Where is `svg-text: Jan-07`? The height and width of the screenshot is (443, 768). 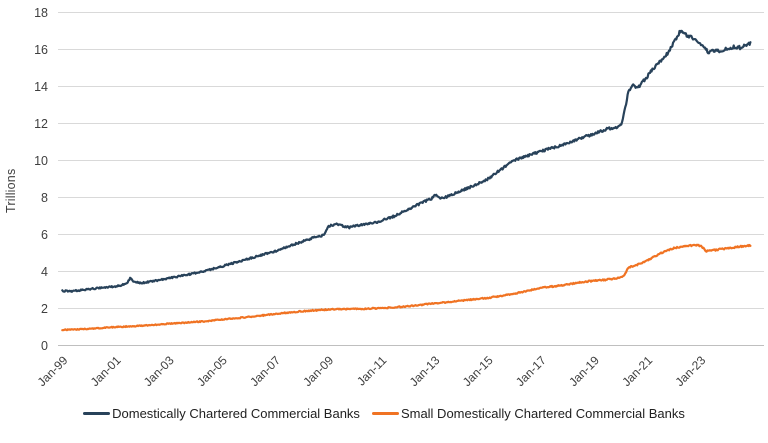
svg-text: Jan-07 is located at coordinates (265, 371).